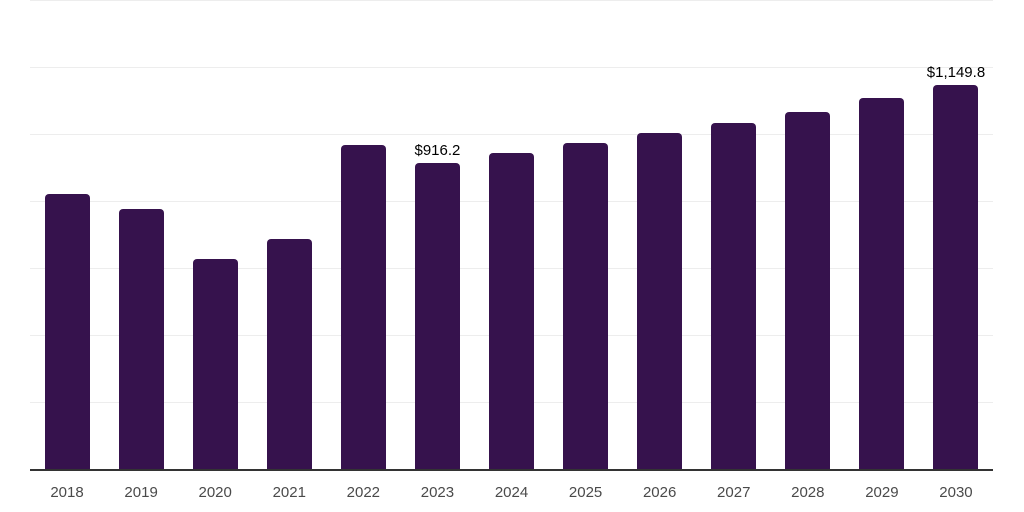 The image size is (1024, 512). Describe the element at coordinates (808, 290) in the screenshot. I see `bar-2028` at that location.